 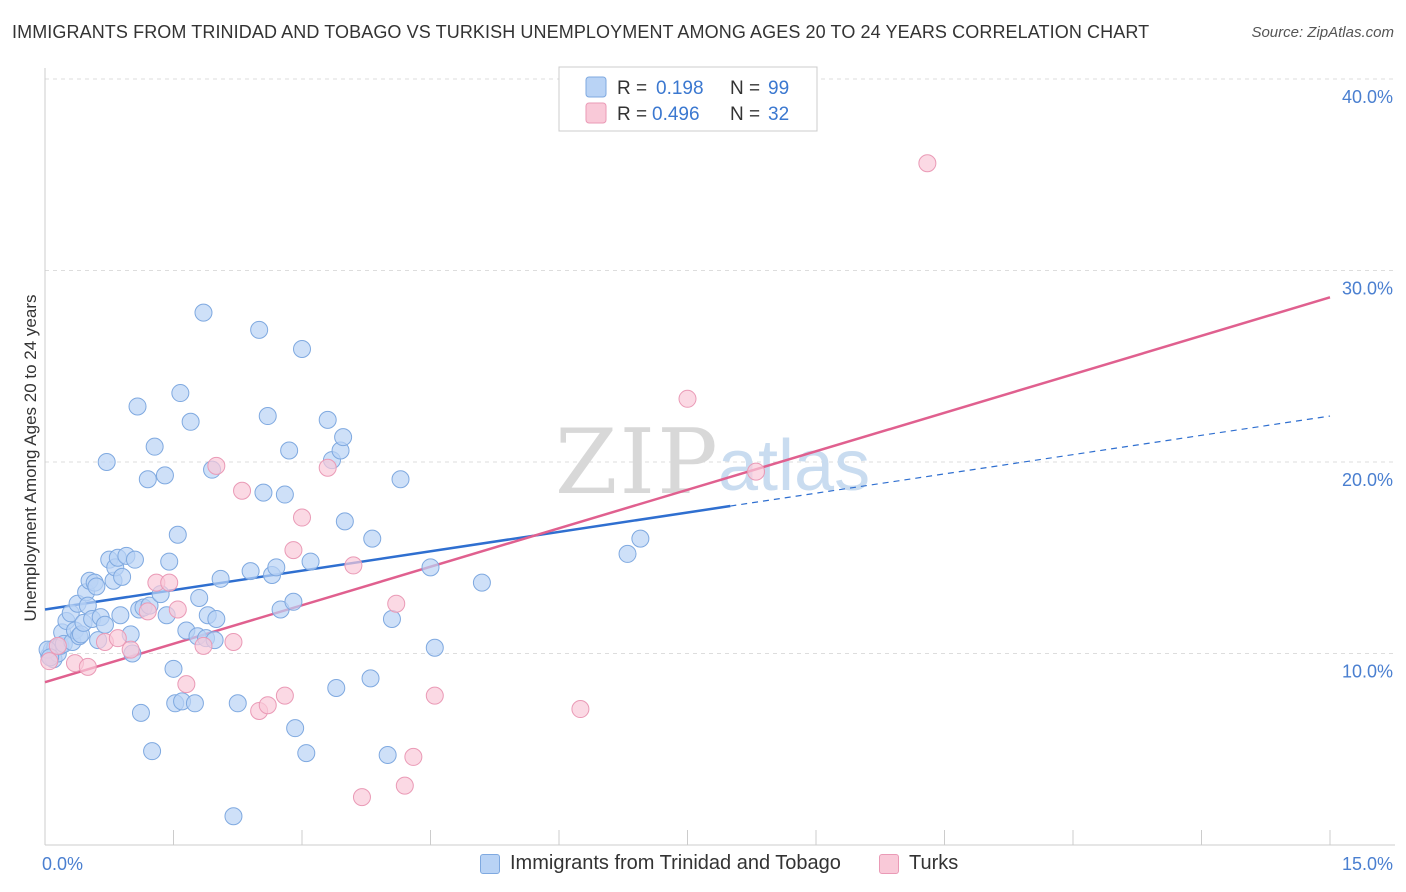 I want to click on source-label: Source: ZipAtlas.com, so click(x=1322, y=32).